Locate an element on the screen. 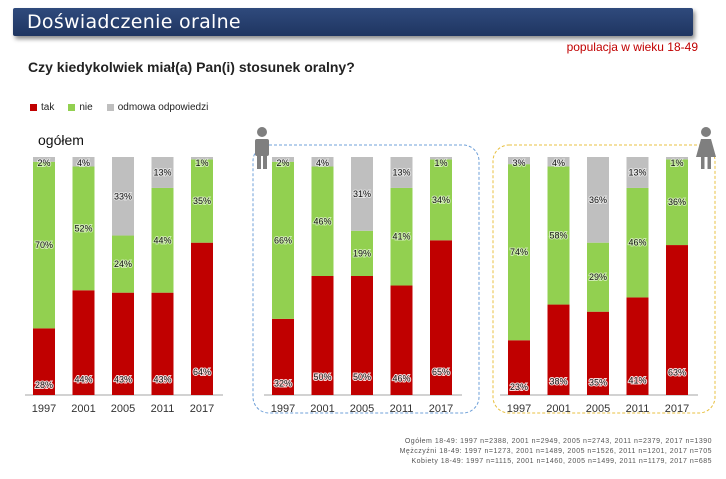  data-label-ogółem-1997-odmowa odpowiedzi: 2% is located at coordinates (43, 163).